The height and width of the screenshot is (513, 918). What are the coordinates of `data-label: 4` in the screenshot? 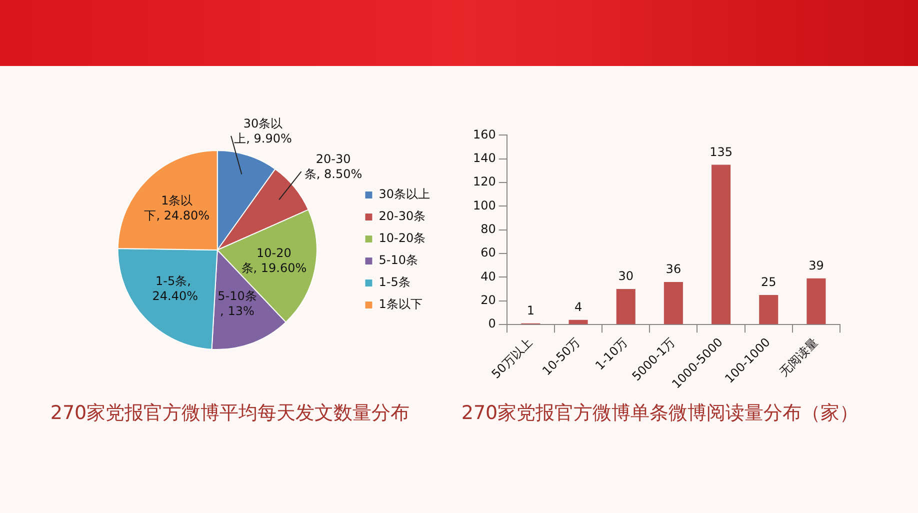 It's located at (578, 307).